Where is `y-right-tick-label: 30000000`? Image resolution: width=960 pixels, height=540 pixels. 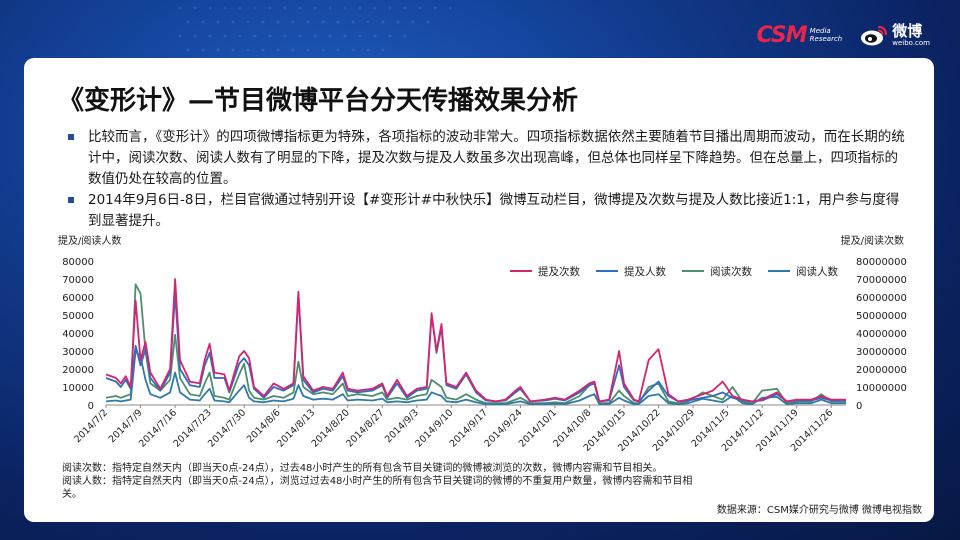 y-right-tick-label: 30000000 is located at coordinates (881, 352).